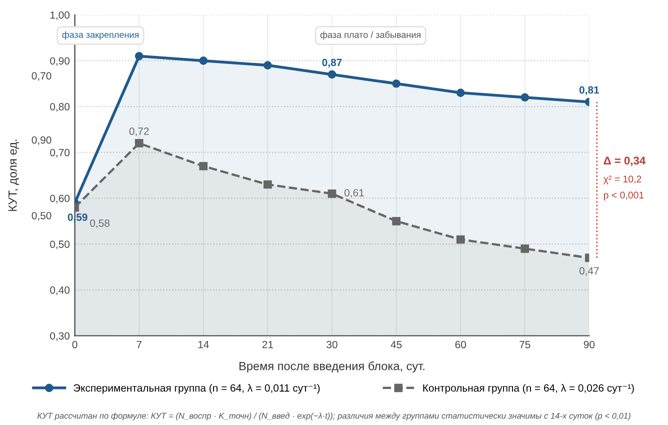 The width and height of the screenshot is (668, 425). Describe the element at coordinates (60, 336) in the screenshot. I see `y-tick-label: 0,30` at that location.